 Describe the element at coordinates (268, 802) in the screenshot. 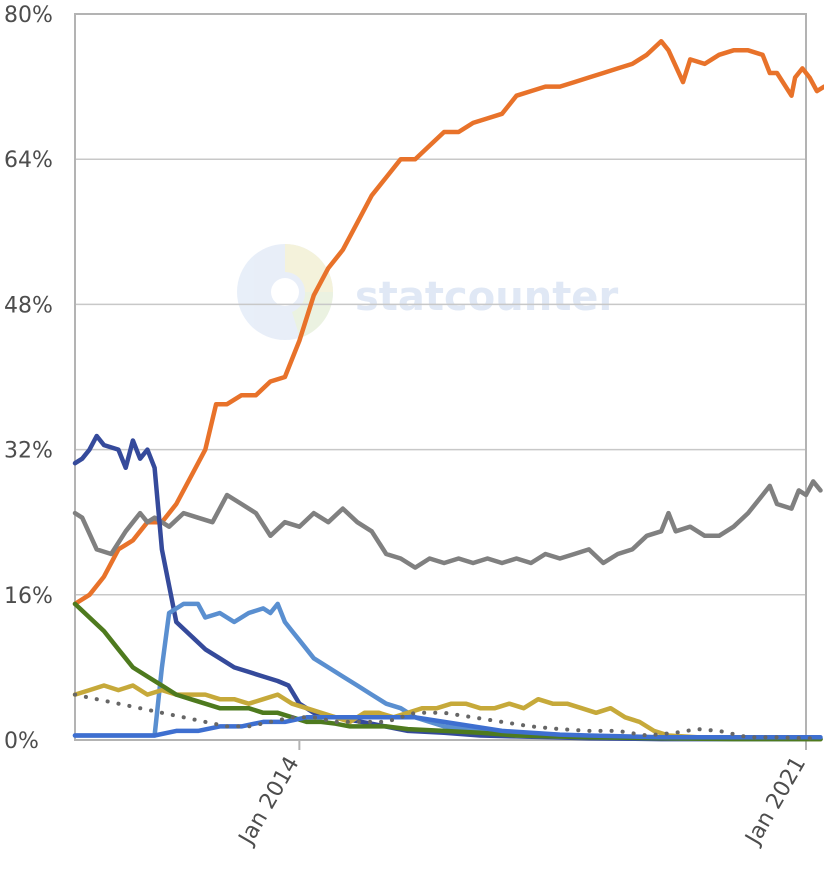

I see `x-tick-label: Jan 2014` at that location.